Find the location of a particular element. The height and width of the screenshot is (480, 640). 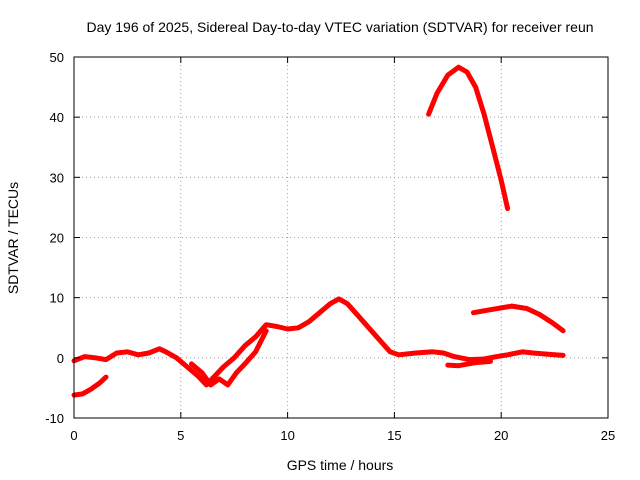

x-tick-label: 10 is located at coordinates (287, 435).